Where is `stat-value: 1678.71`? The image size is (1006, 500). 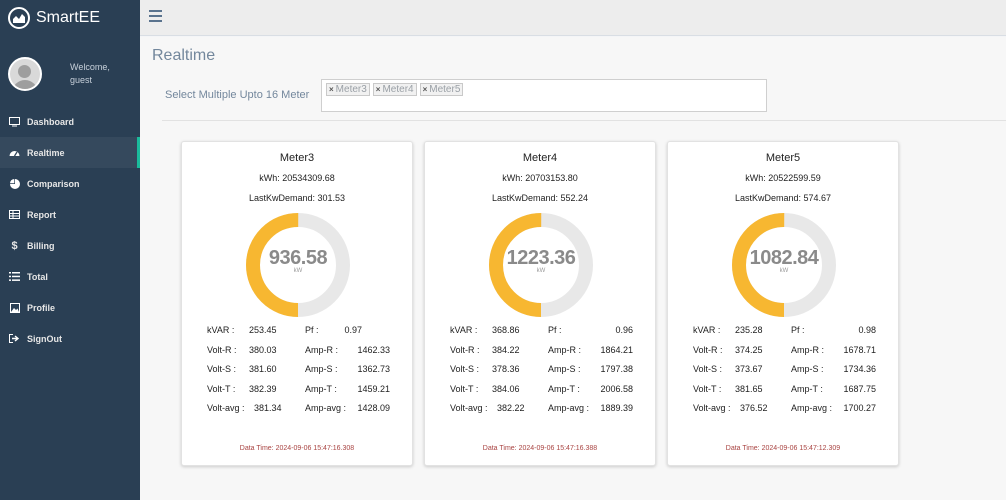
stat-value: 1678.71 is located at coordinates (859, 349).